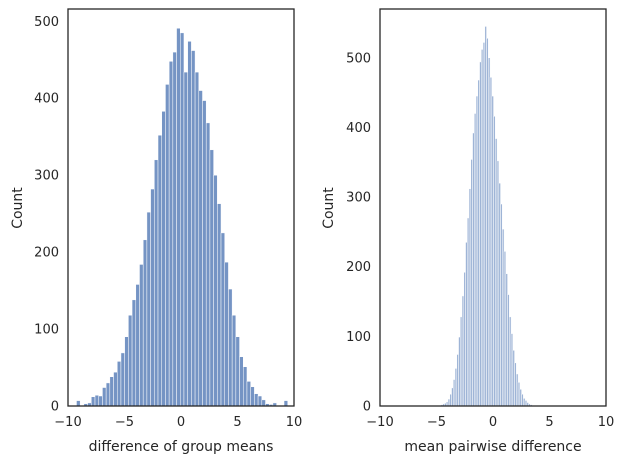 The height and width of the screenshot is (463, 623). Describe the element at coordinates (18, 208) in the screenshot. I see `y-axis-label-left: Count` at that location.